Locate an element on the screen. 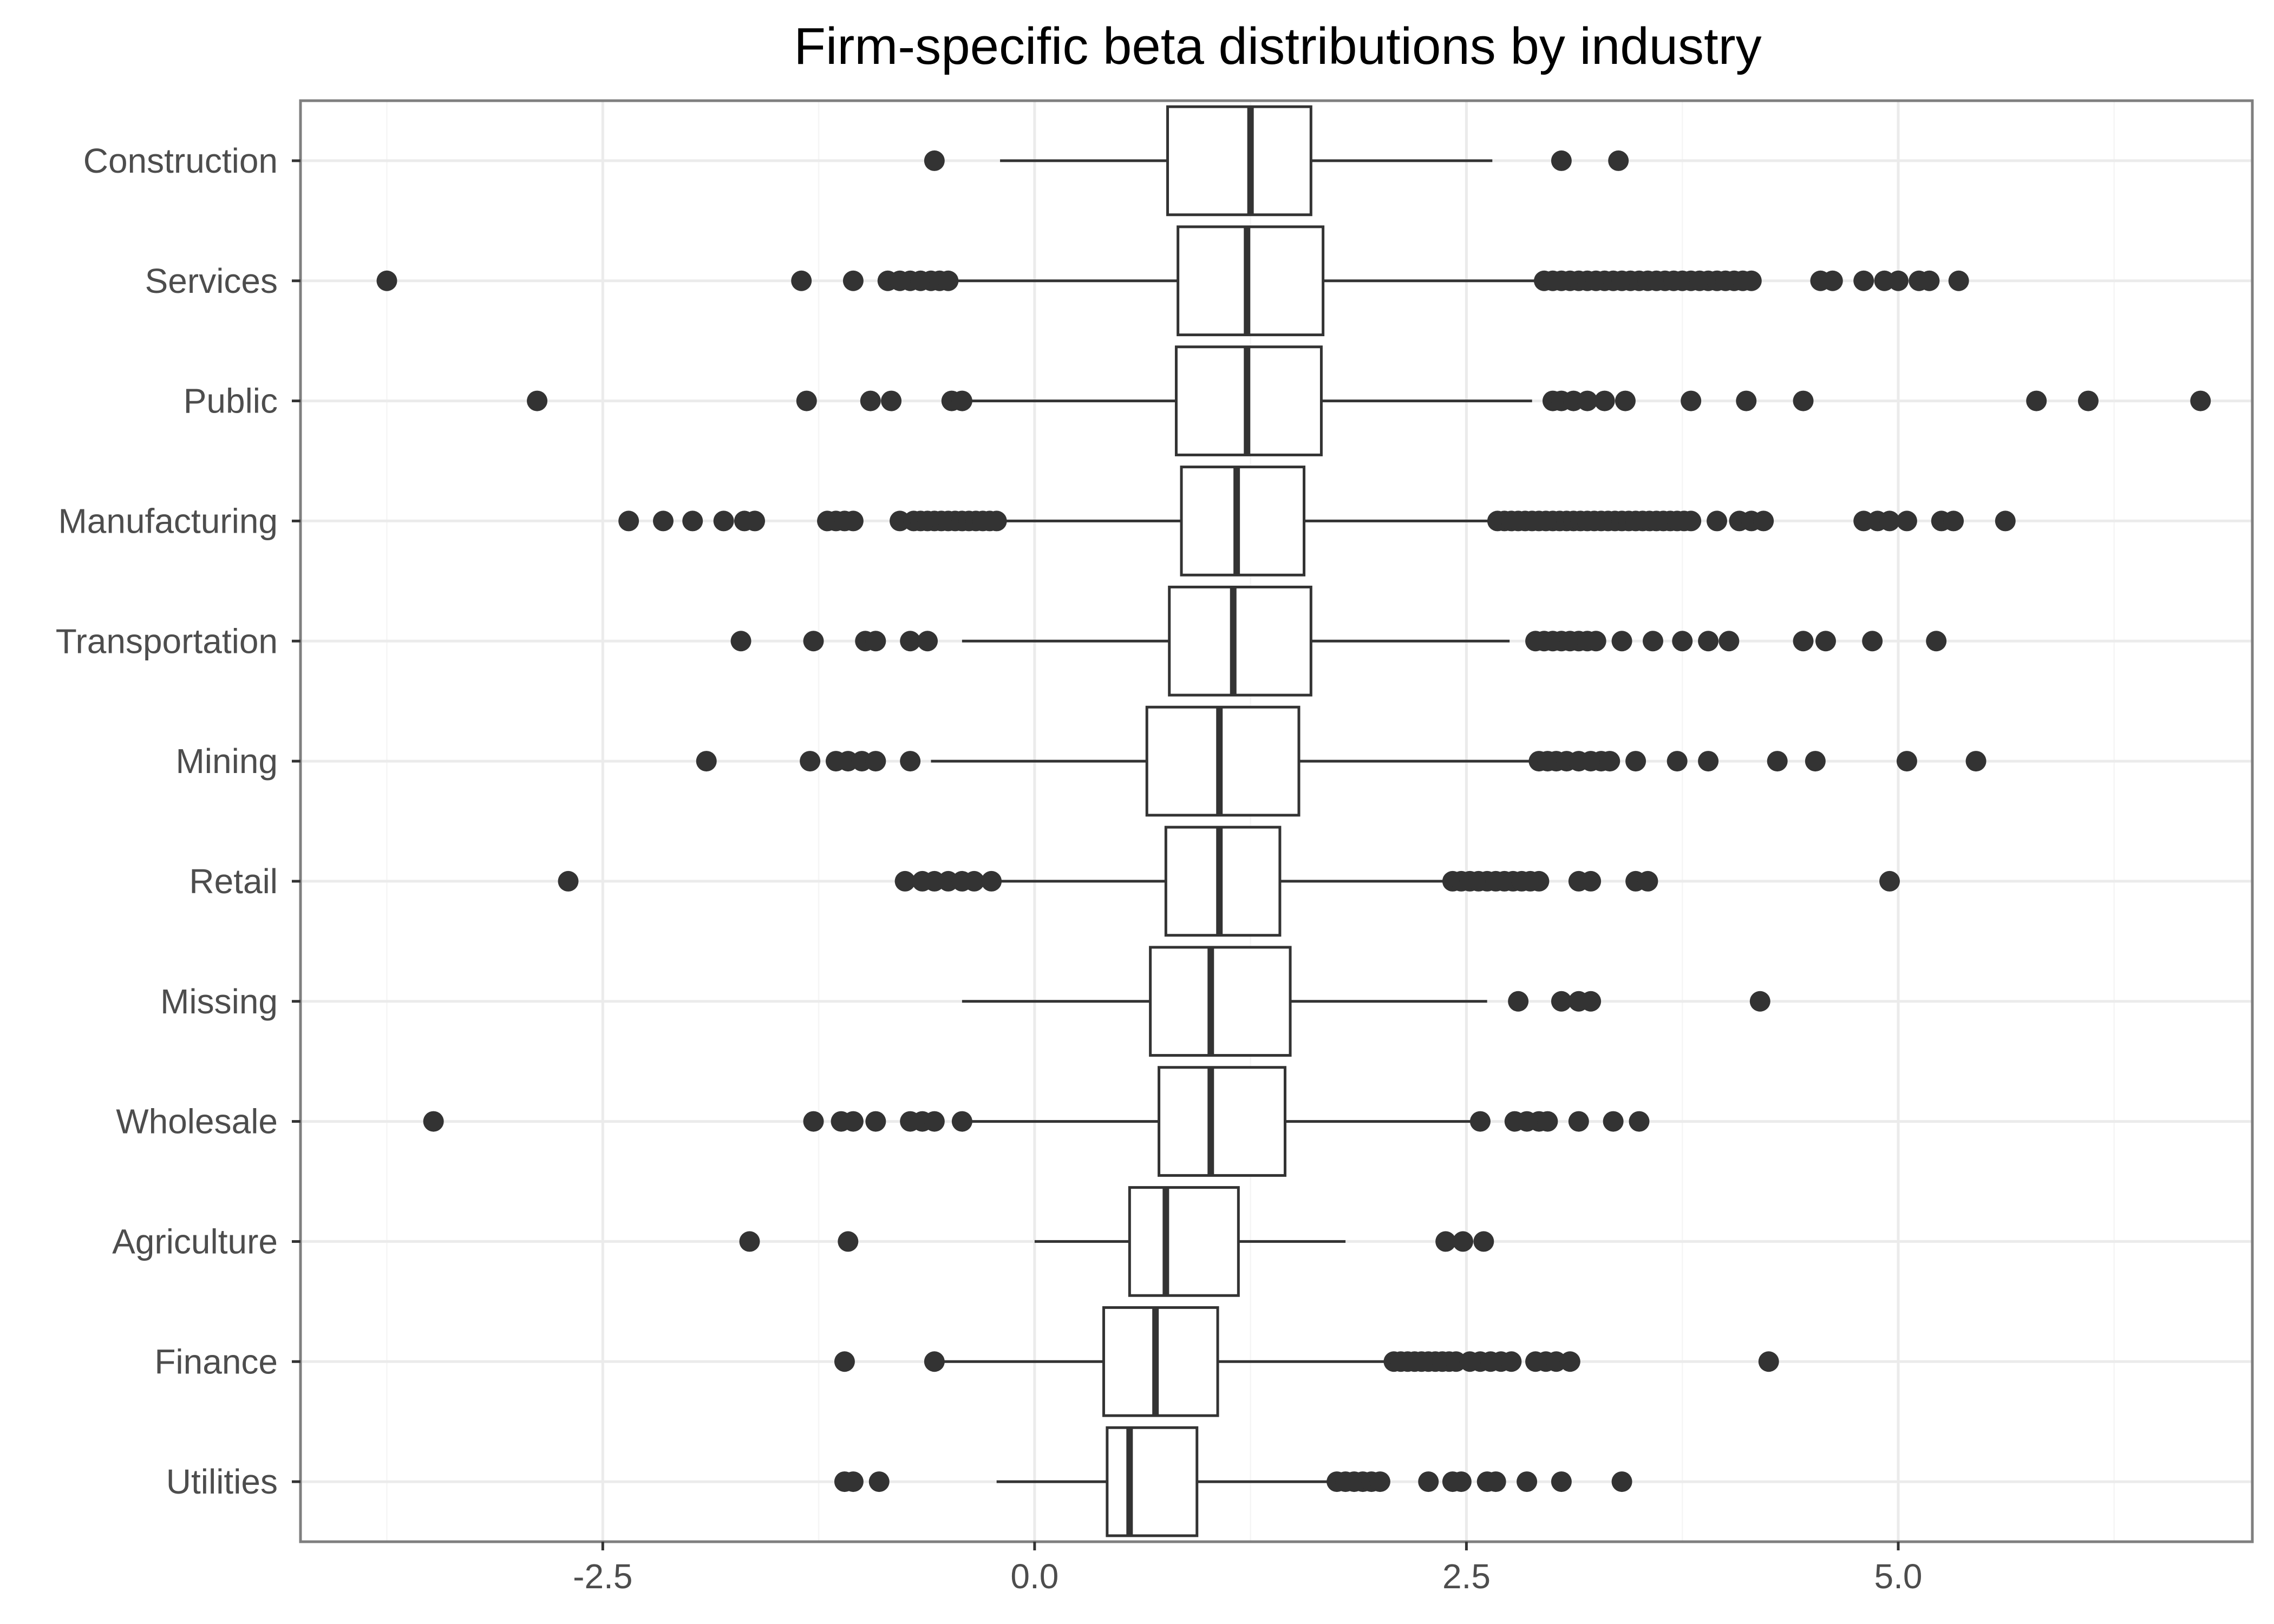 Image resolution: width=2274 pixels, height=1624 pixels. y-tick-label: Retail is located at coordinates (234, 881).